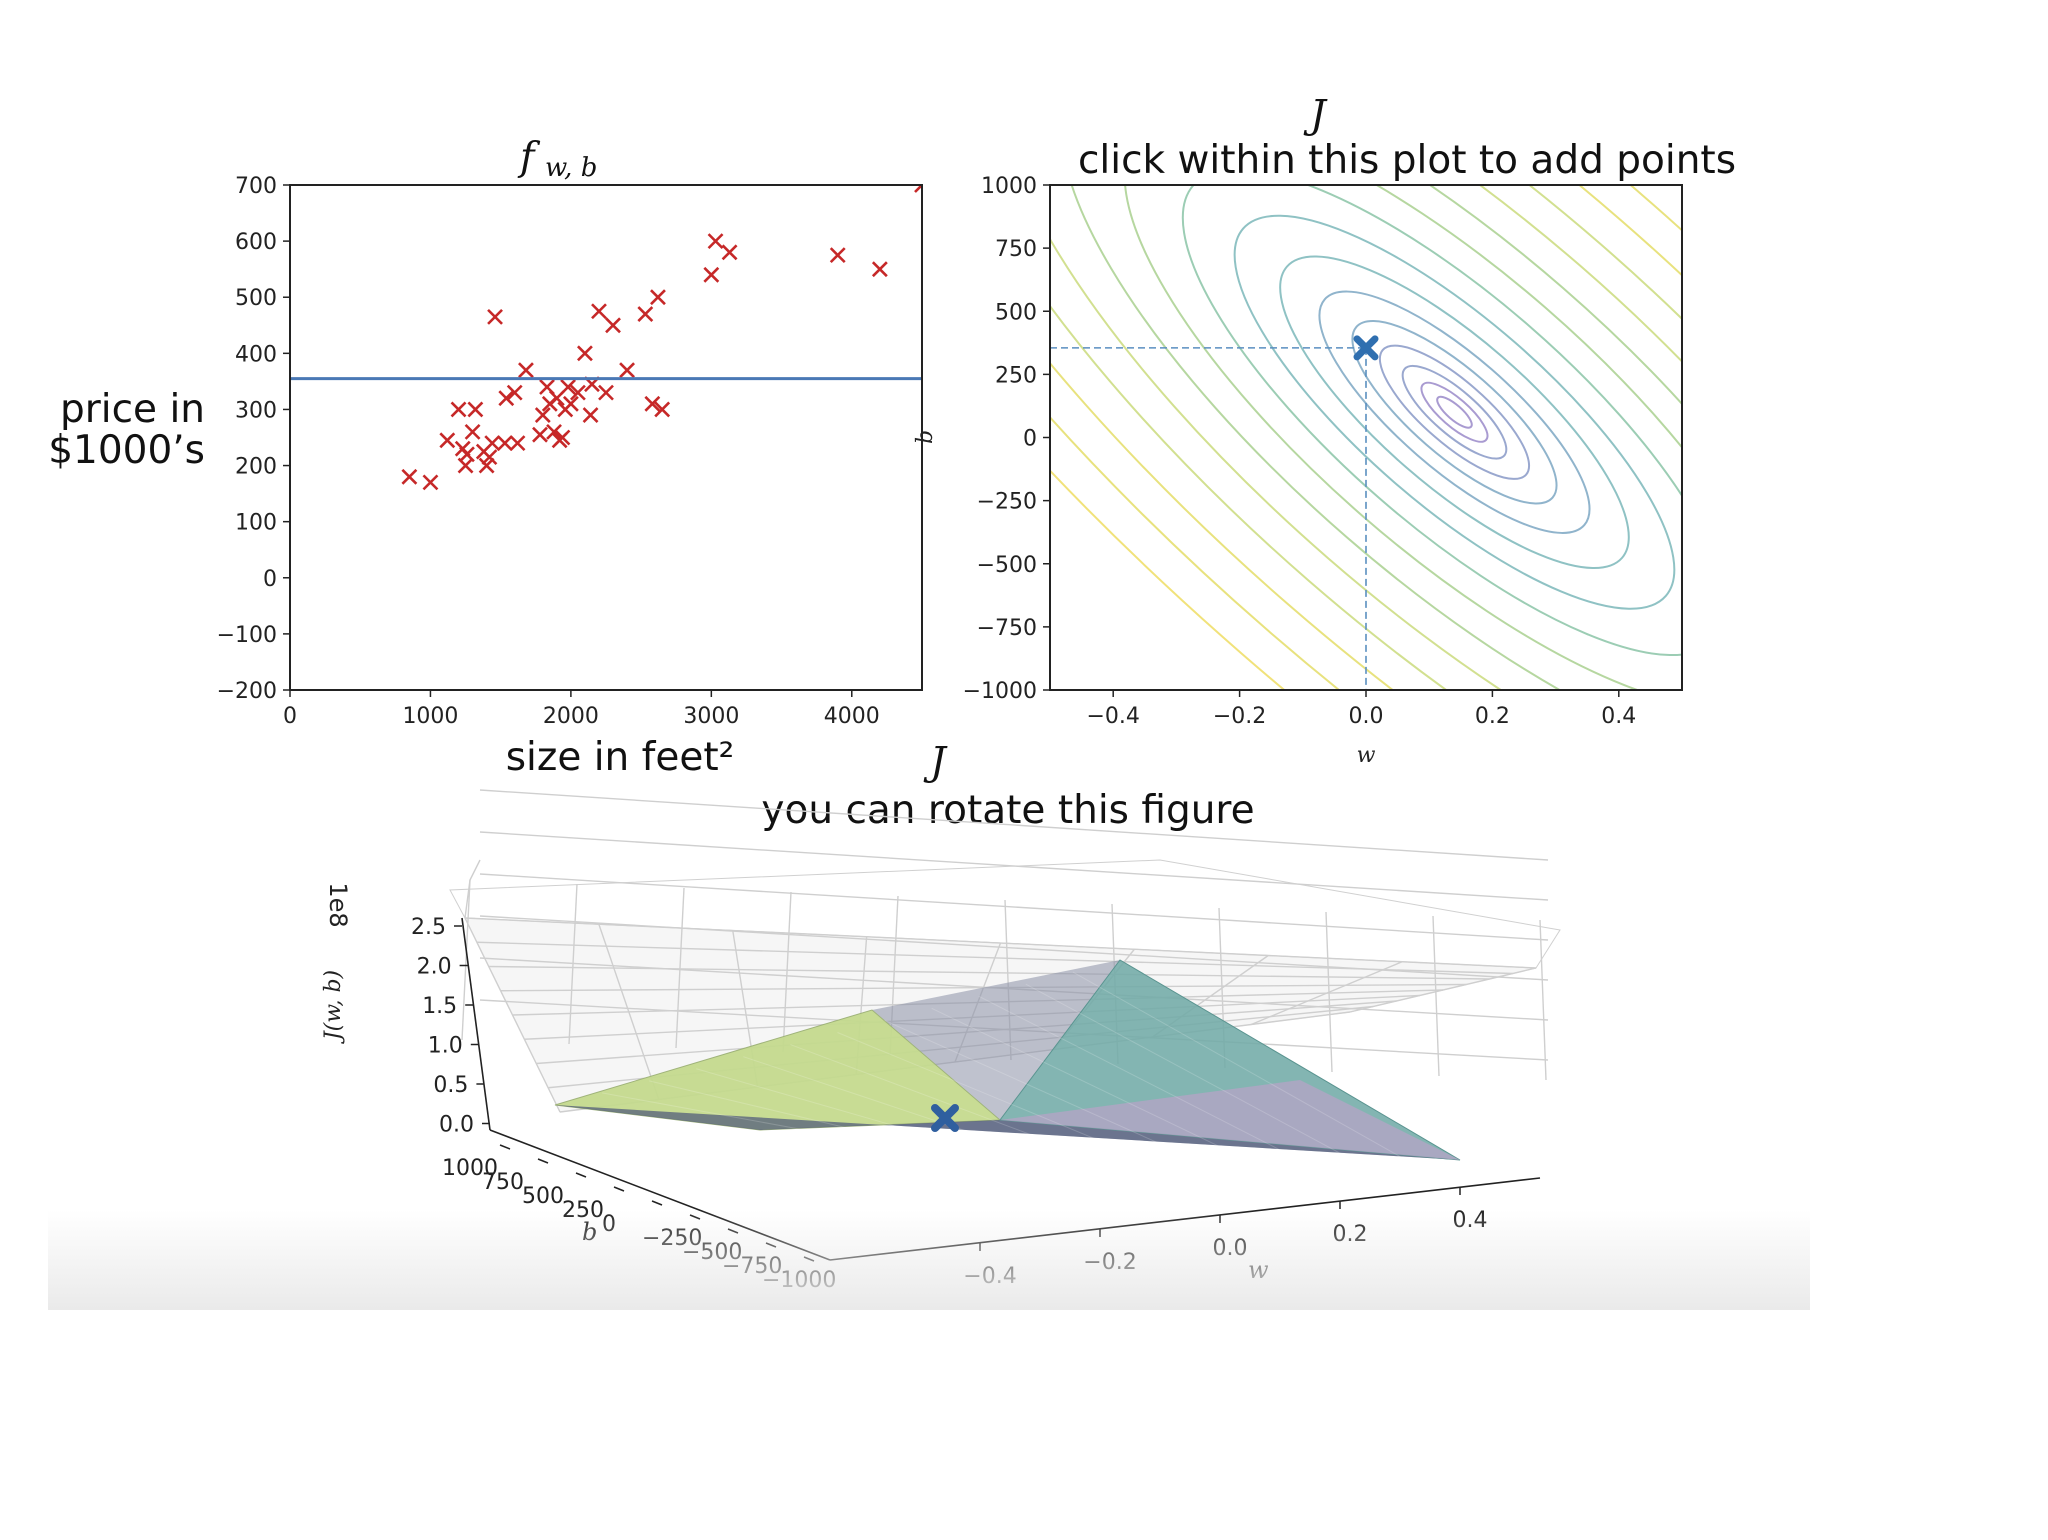 This screenshot has width=2048, height=1540. Describe the element at coordinates (1000, 691) in the screenshot. I see `y-tick-label: −1000` at that location.